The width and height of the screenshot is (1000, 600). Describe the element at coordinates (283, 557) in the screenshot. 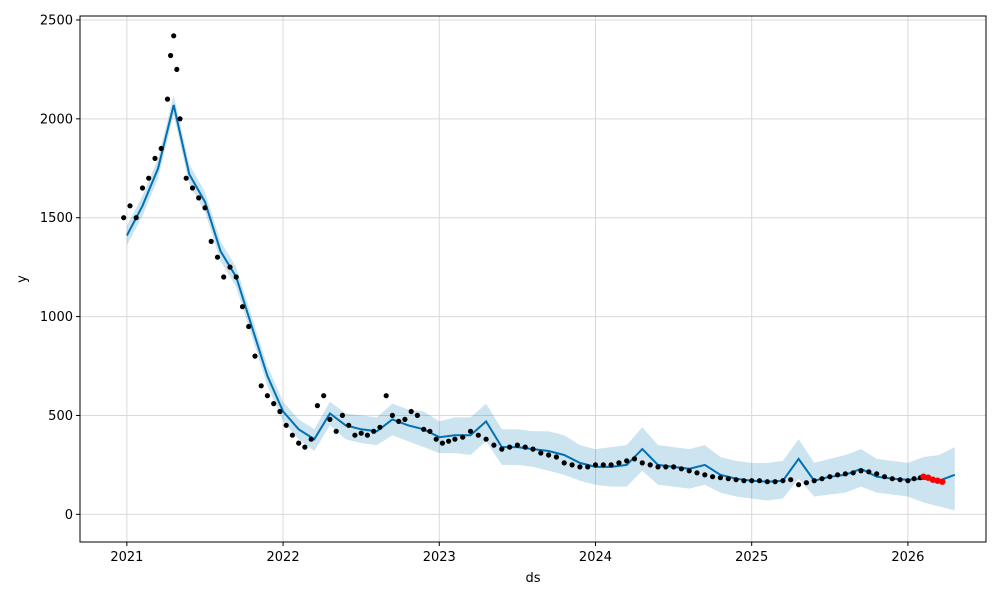

I see `x-tick-label: 2022` at that location.